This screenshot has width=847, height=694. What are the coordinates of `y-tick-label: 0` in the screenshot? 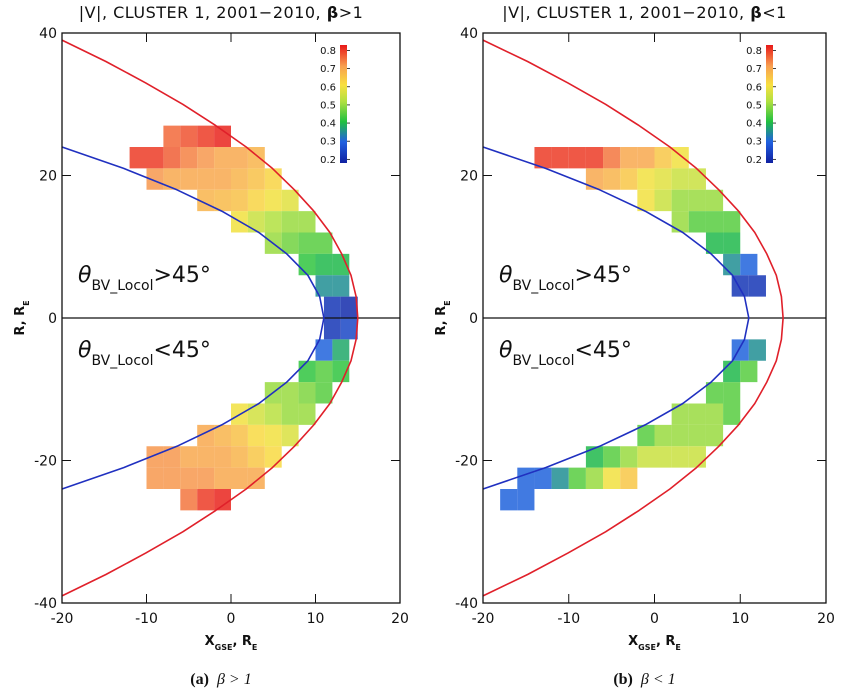 It's located at (52, 319).